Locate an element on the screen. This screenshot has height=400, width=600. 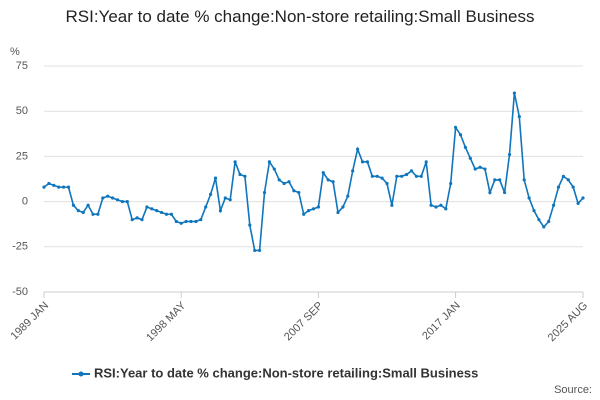
legend-marker is located at coordinates (81, 374).